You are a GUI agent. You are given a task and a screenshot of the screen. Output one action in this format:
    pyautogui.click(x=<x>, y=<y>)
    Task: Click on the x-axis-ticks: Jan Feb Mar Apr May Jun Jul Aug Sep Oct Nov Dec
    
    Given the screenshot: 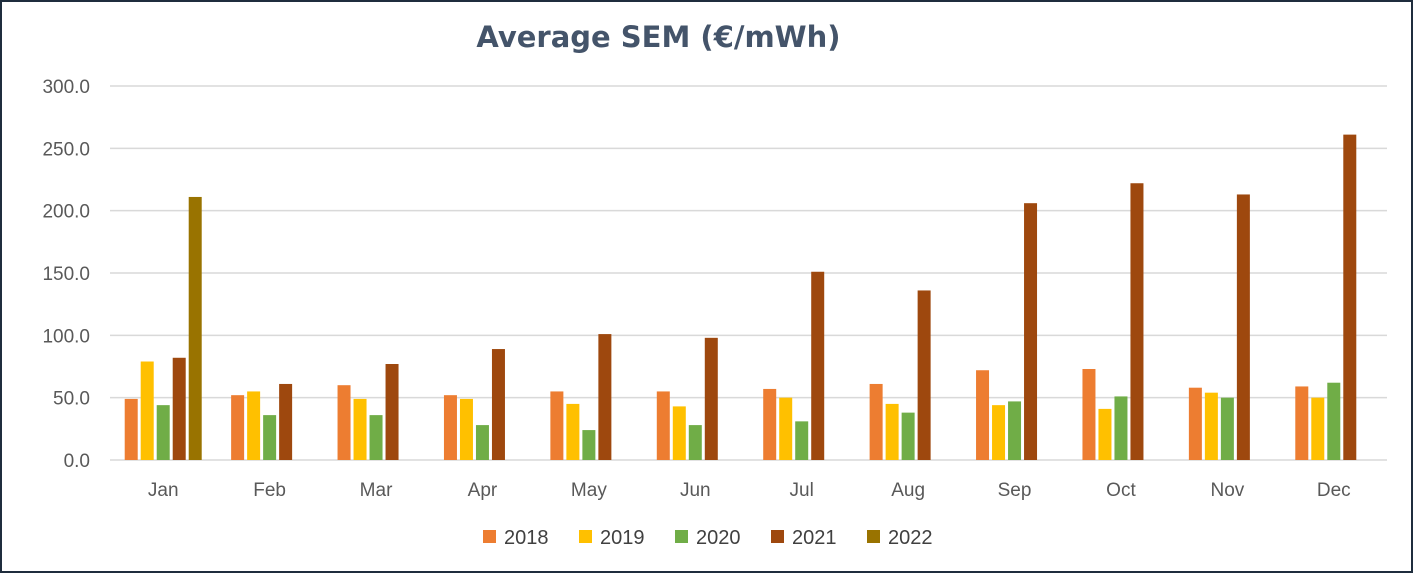 What is the action you would take?
    pyautogui.click(x=749, y=490)
    